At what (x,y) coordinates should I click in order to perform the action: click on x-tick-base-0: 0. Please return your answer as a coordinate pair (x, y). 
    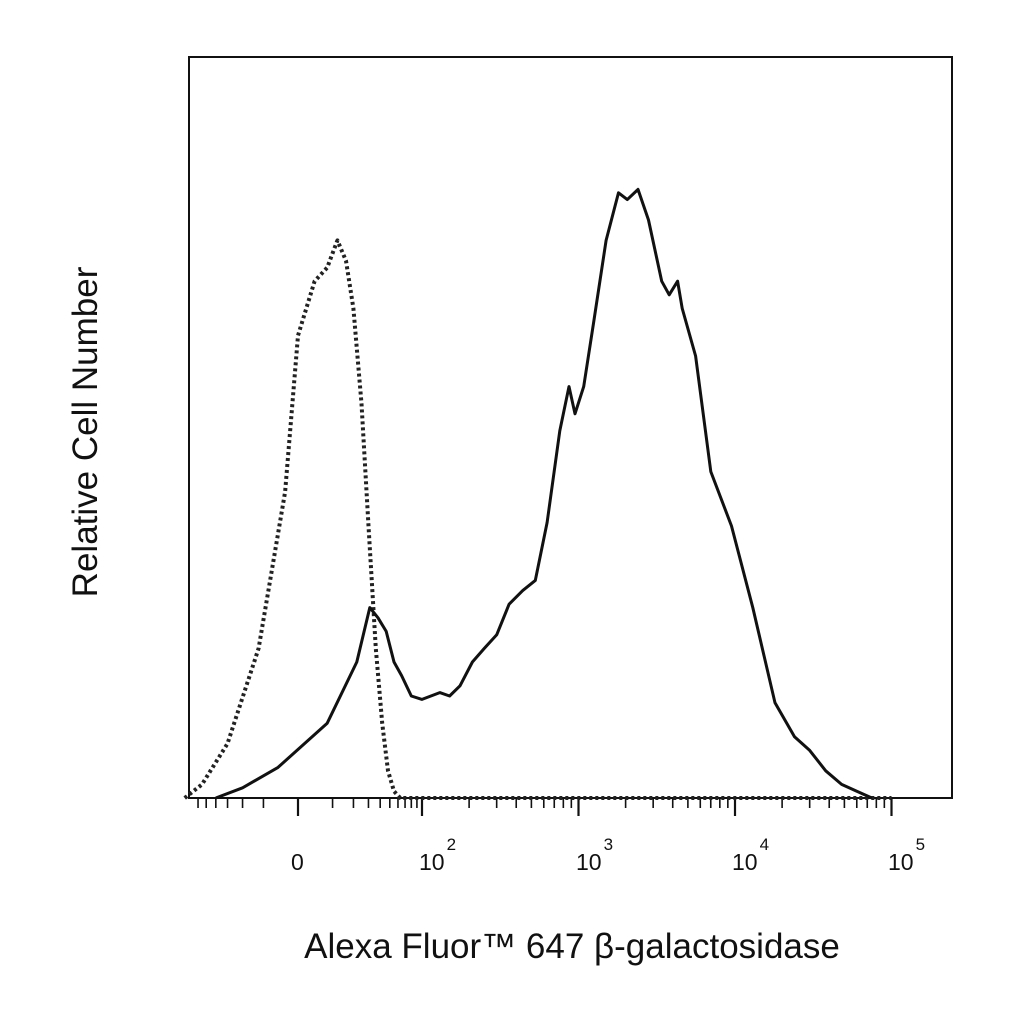
    Looking at the image, I should click on (297, 862).